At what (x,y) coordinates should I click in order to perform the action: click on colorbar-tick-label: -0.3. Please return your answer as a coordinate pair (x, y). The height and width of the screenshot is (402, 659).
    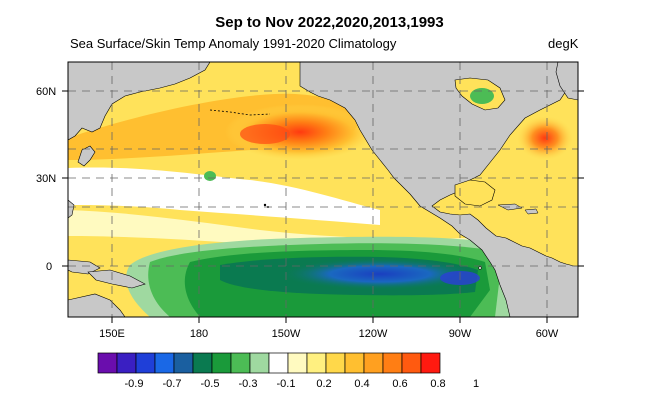
    Looking at the image, I should click on (248, 384).